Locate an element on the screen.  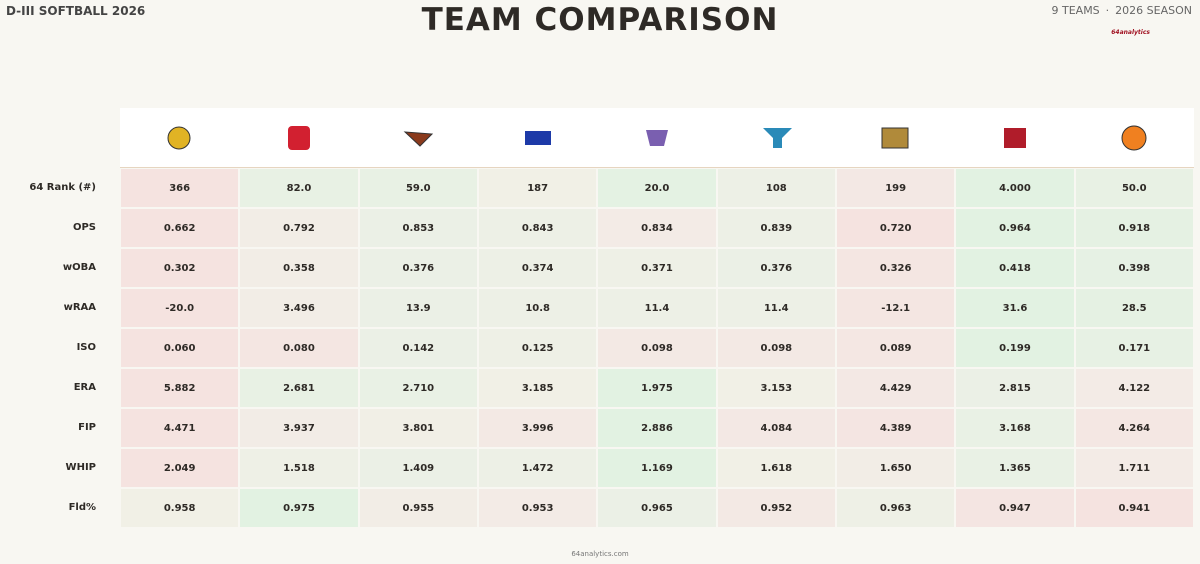
row-label: ISO is located at coordinates (86, 347).